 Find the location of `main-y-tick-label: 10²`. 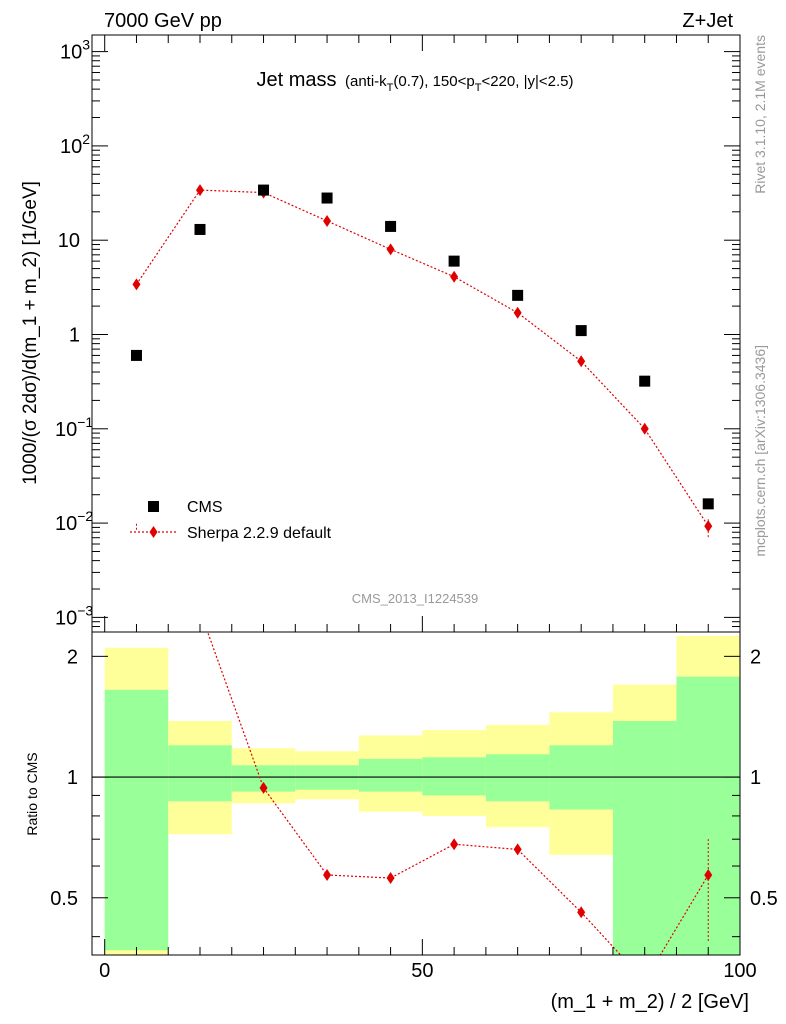

main-y-tick-label: 10² is located at coordinates (75, 144).